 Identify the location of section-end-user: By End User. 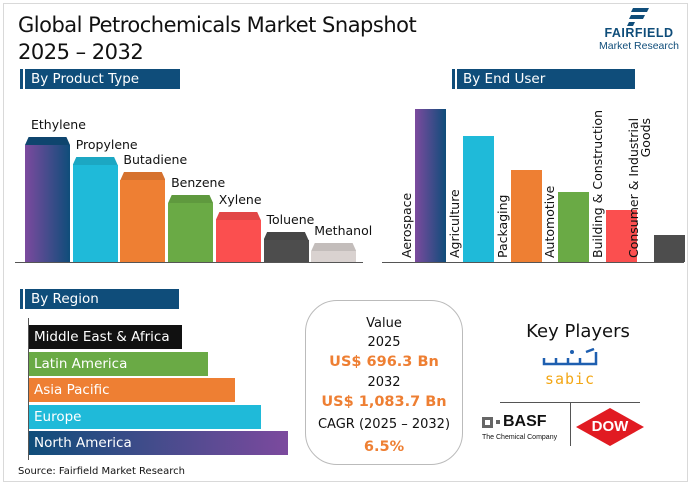
(543, 79).